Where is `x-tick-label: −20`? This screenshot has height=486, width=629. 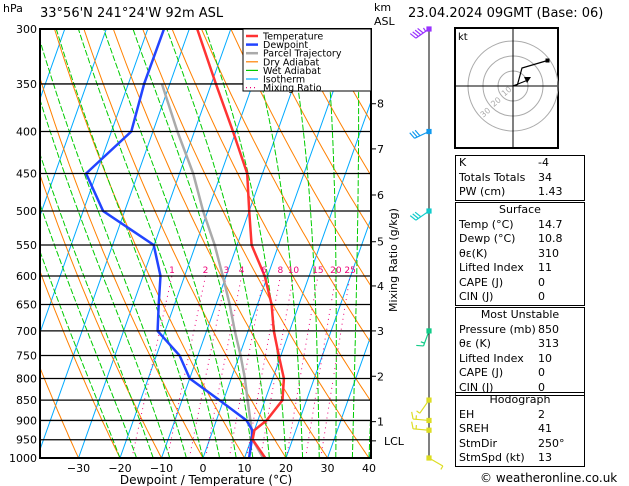
x-tick-label: −20 is located at coordinates (119, 468).